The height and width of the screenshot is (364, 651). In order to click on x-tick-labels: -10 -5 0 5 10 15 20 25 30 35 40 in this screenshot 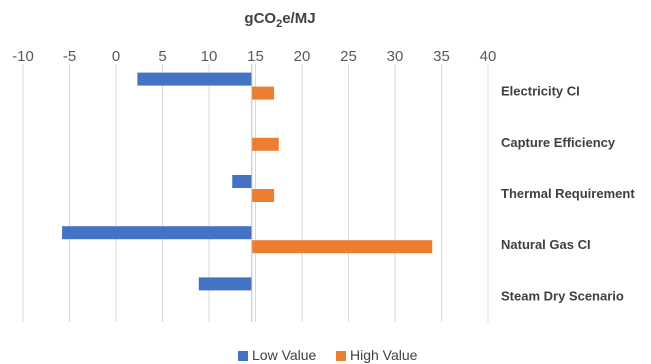, I will do `click(254, 56)`.